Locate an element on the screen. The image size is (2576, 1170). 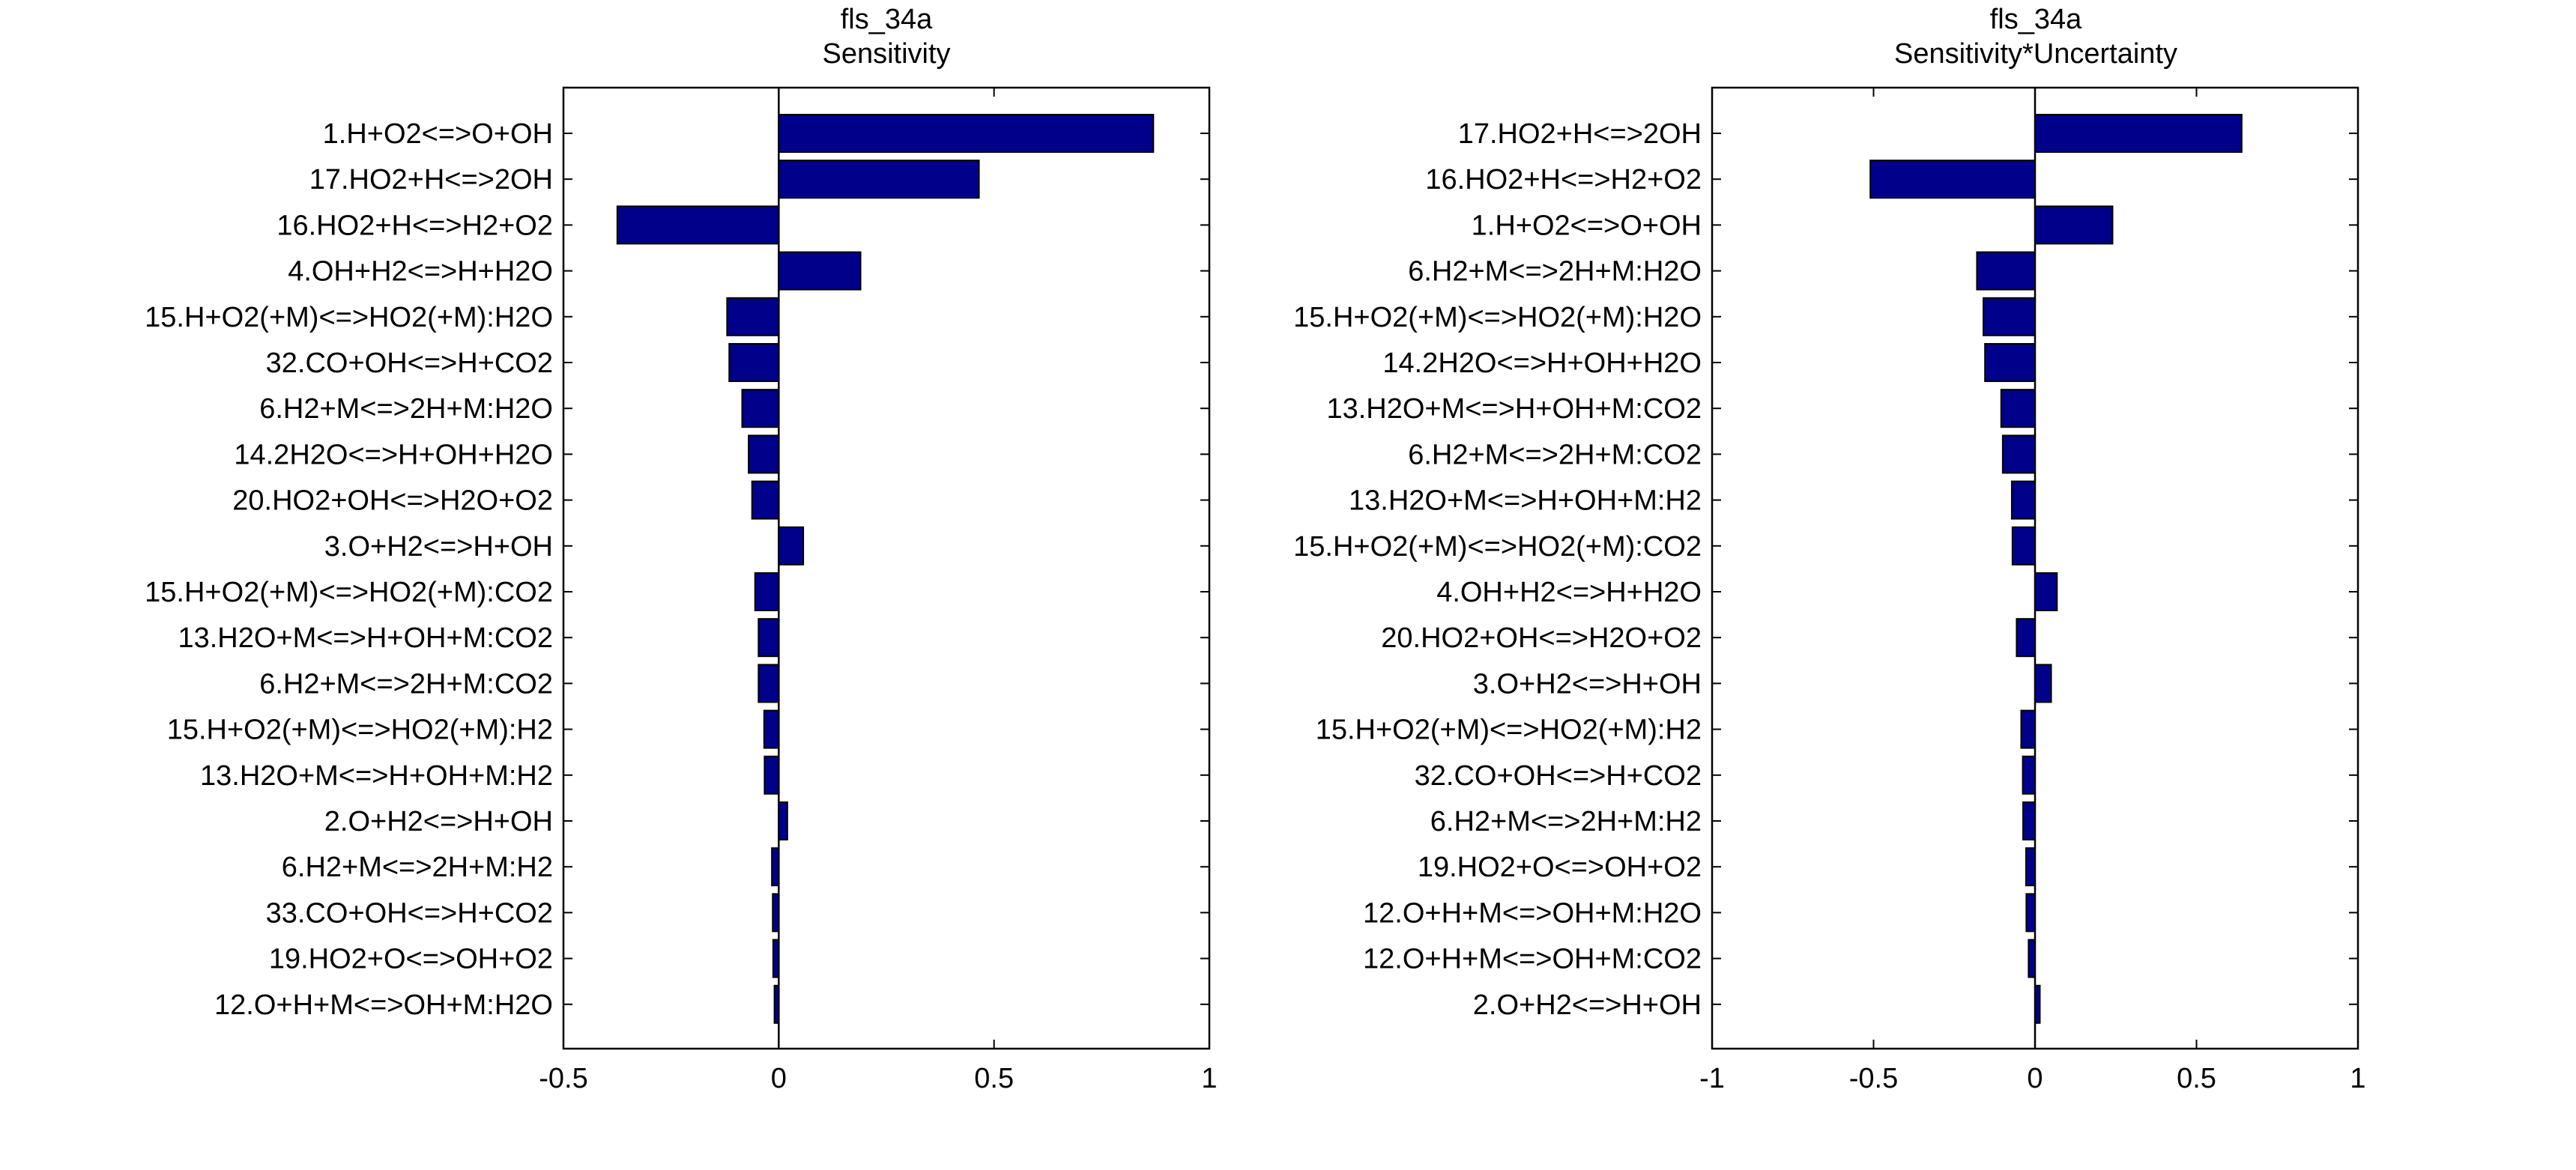
category-label: 2.O+H2<=>H+OH is located at coordinates (438, 821).